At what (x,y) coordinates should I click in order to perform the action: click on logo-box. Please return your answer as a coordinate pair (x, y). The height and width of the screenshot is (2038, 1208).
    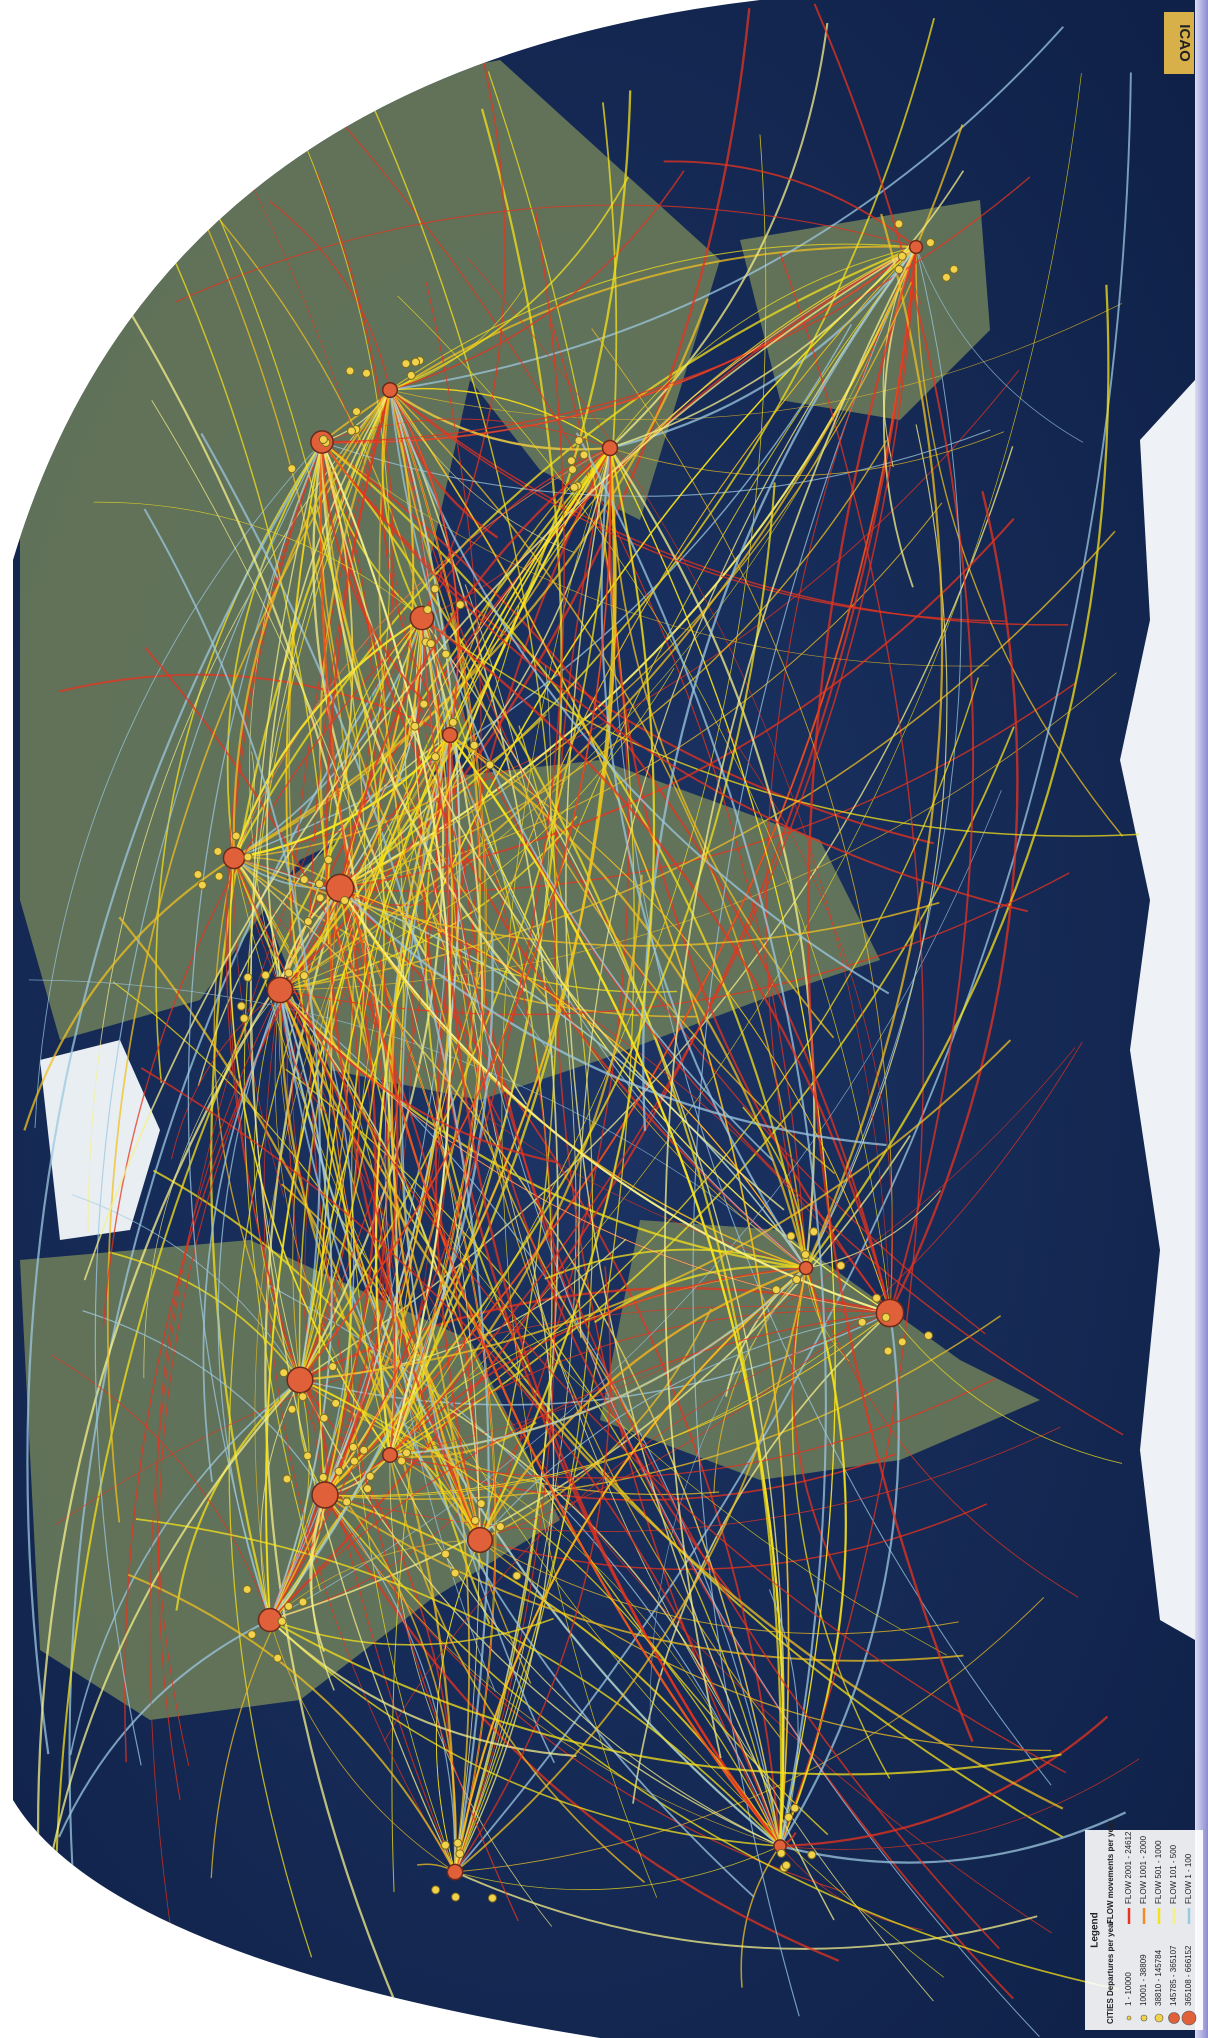
    Looking at the image, I should click on (1179, 43).